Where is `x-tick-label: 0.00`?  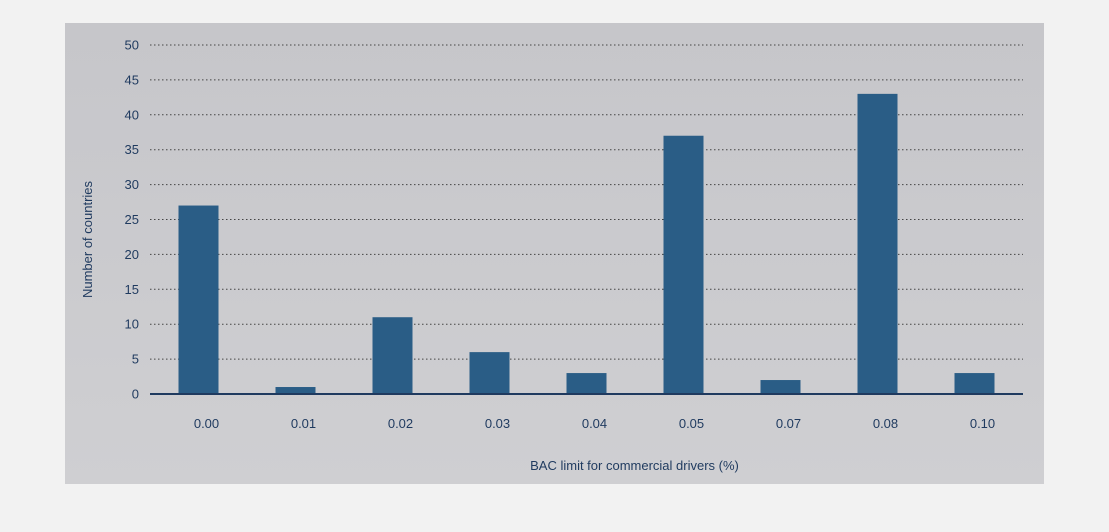 x-tick-label: 0.00 is located at coordinates (206, 423).